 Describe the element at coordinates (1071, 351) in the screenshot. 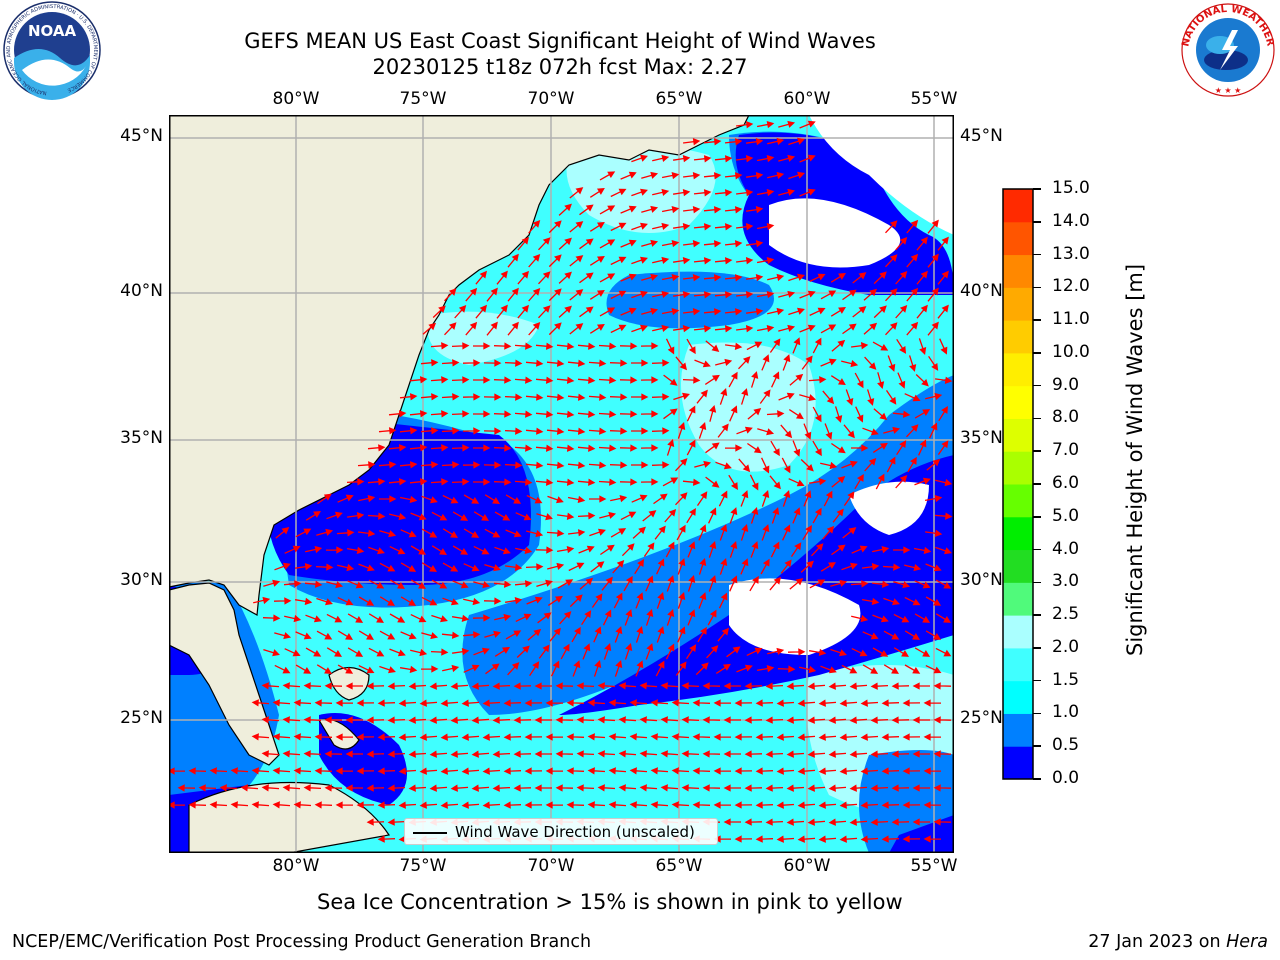

I see `colorbar-tick-label: 10.0` at that location.